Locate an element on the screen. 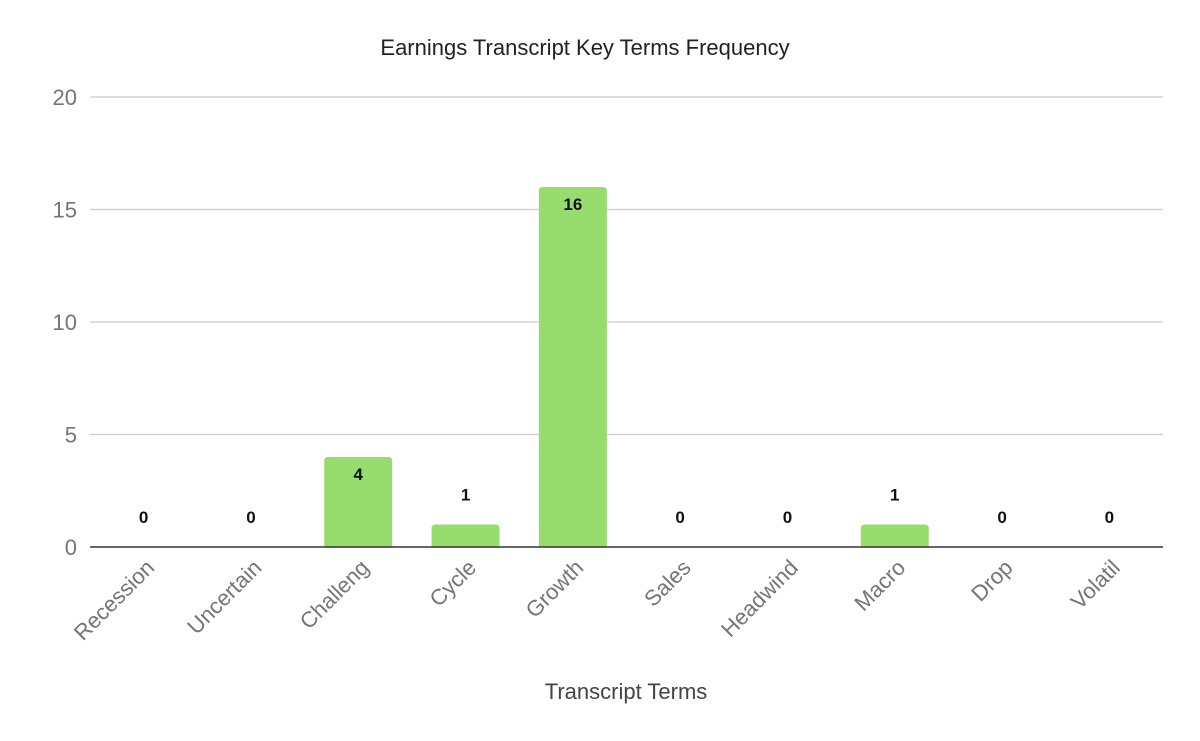  x-tick-label: Volatil is located at coordinates (1095, 584).